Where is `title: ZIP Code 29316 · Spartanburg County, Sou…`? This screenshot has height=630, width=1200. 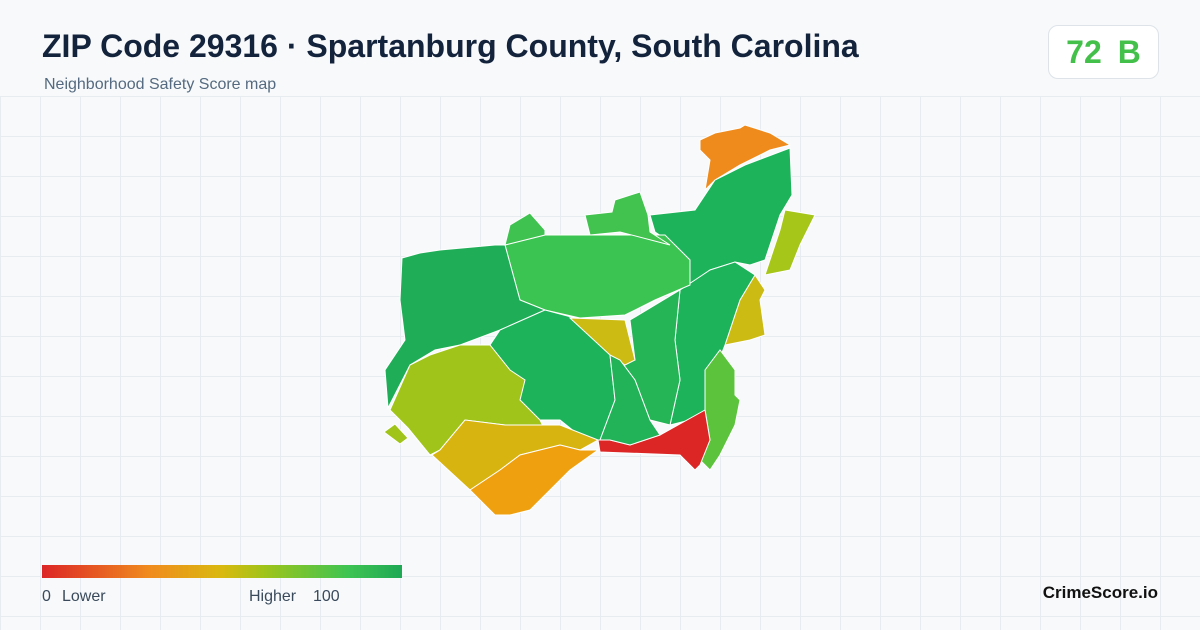 title: ZIP Code 29316 · Spartanburg County, Sou… is located at coordinates (450, 46).